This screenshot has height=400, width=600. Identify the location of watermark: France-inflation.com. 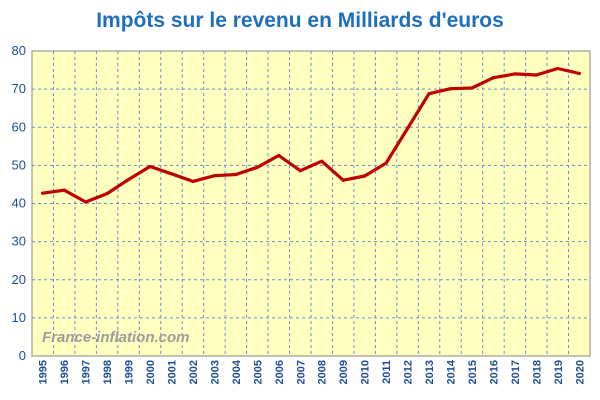
(116, 337).